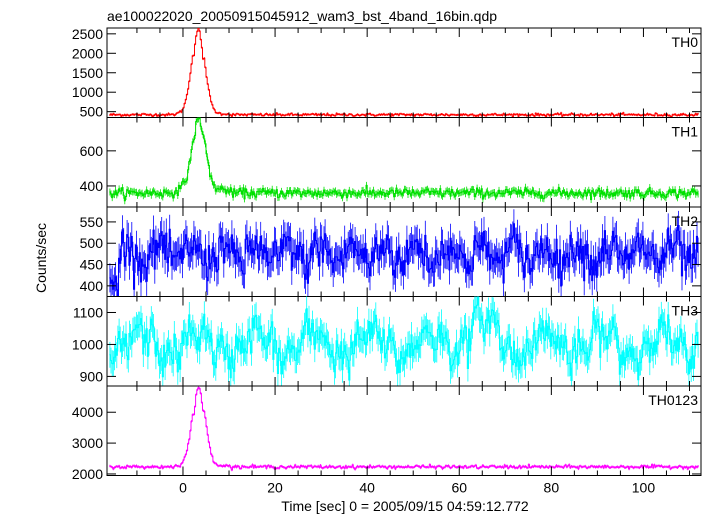 The image size is (717, 516). I want to click on x-tick-label: 40, so click(367, 488).